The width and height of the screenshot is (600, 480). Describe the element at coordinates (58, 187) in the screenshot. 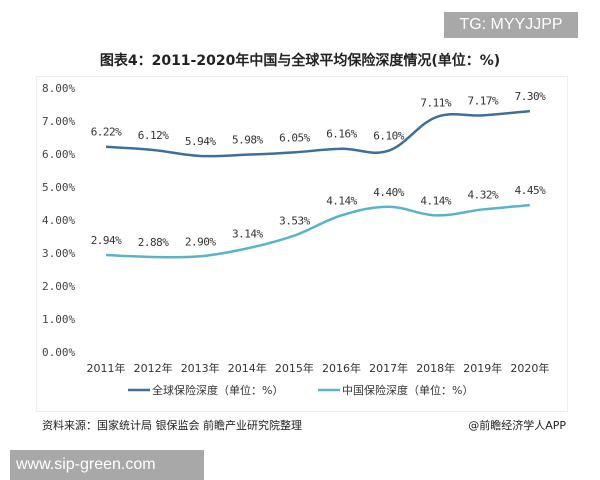

I see `y-tick-label: 5.00%` at that location.